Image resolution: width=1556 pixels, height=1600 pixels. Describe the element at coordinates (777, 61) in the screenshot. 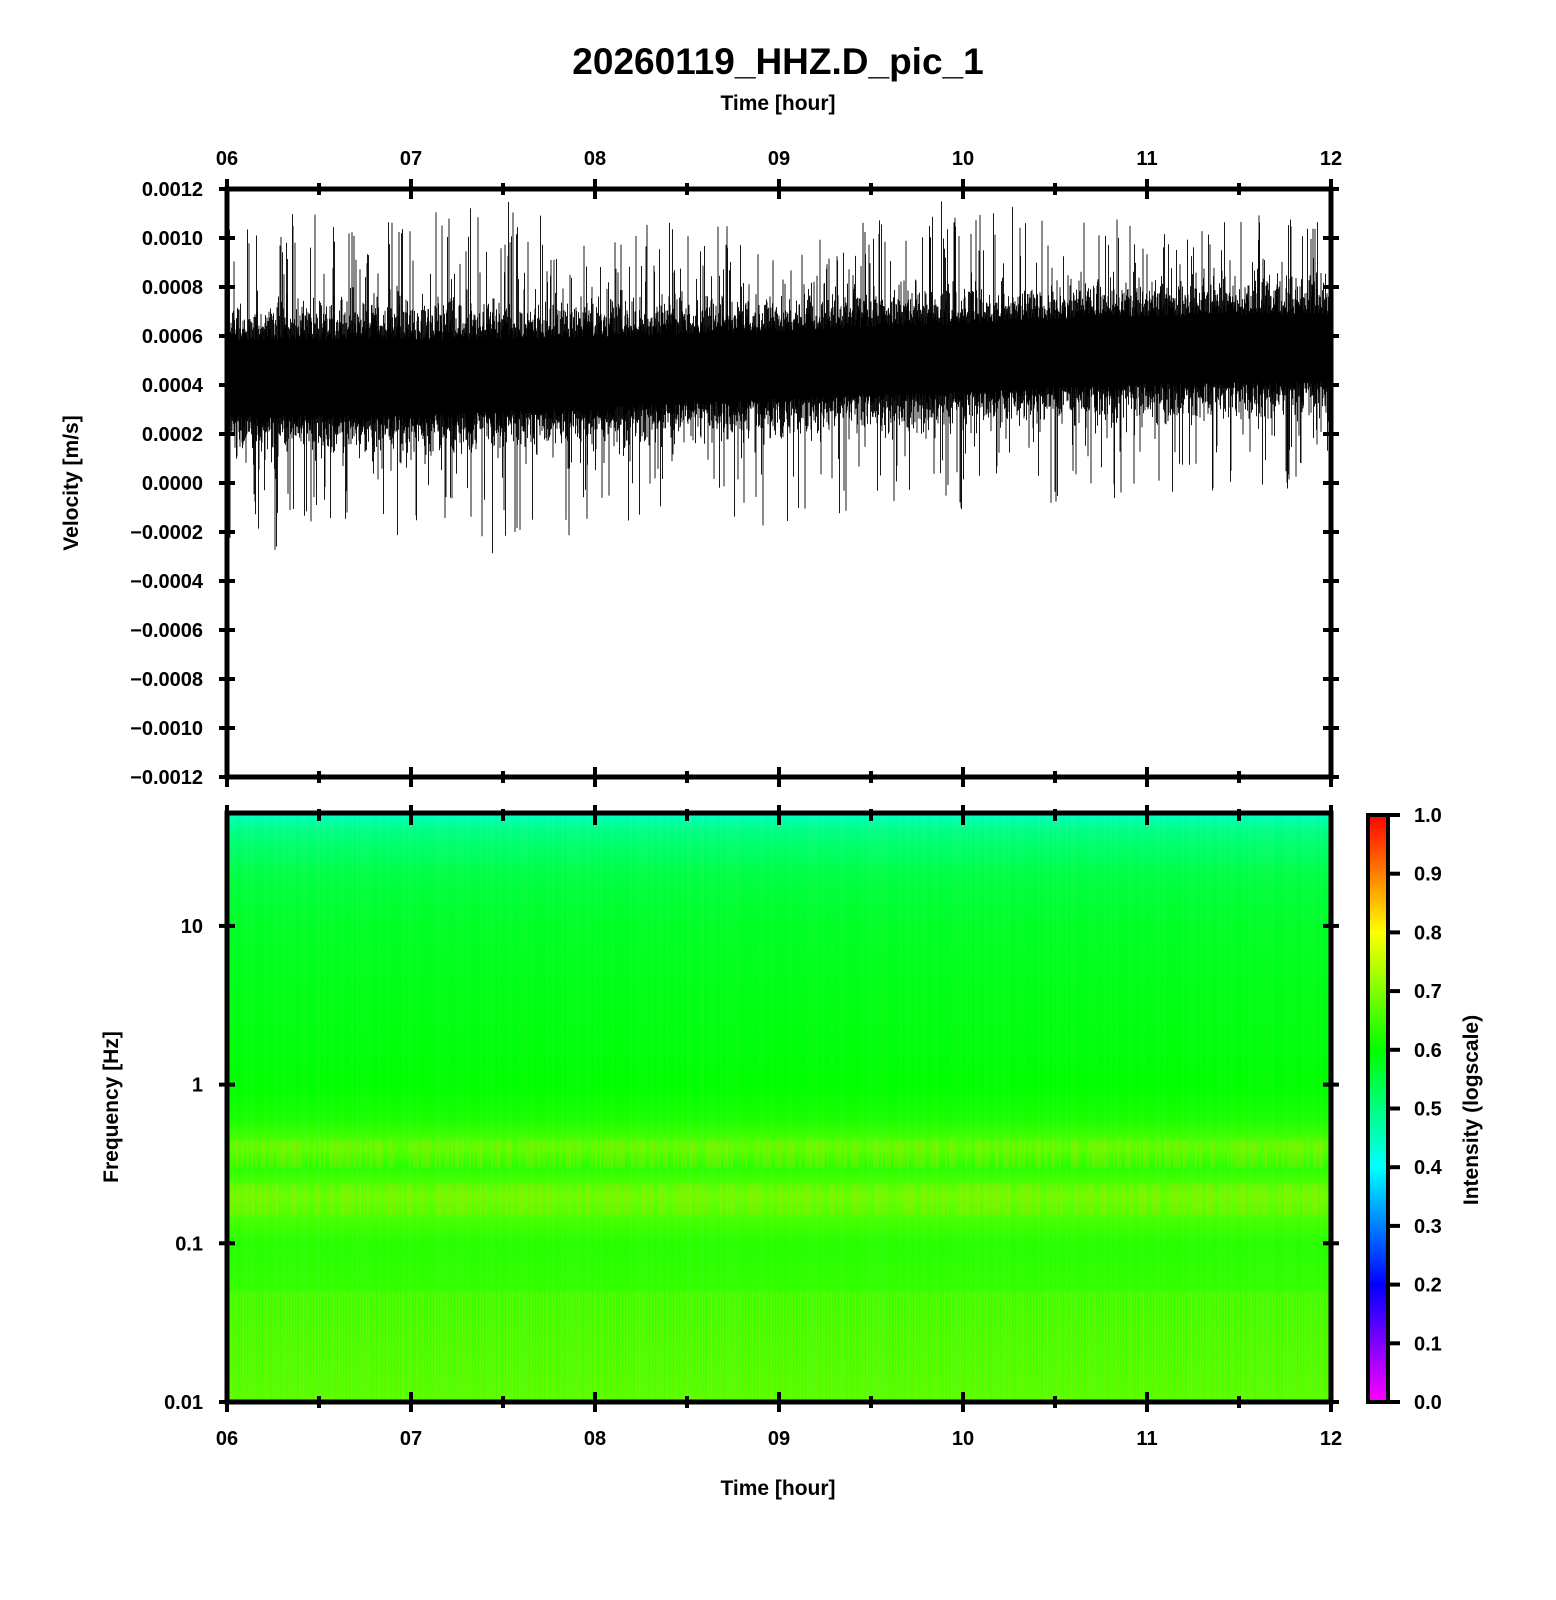

I see `figure-title: 20260119_HHZ.D_pic_1` at that location.